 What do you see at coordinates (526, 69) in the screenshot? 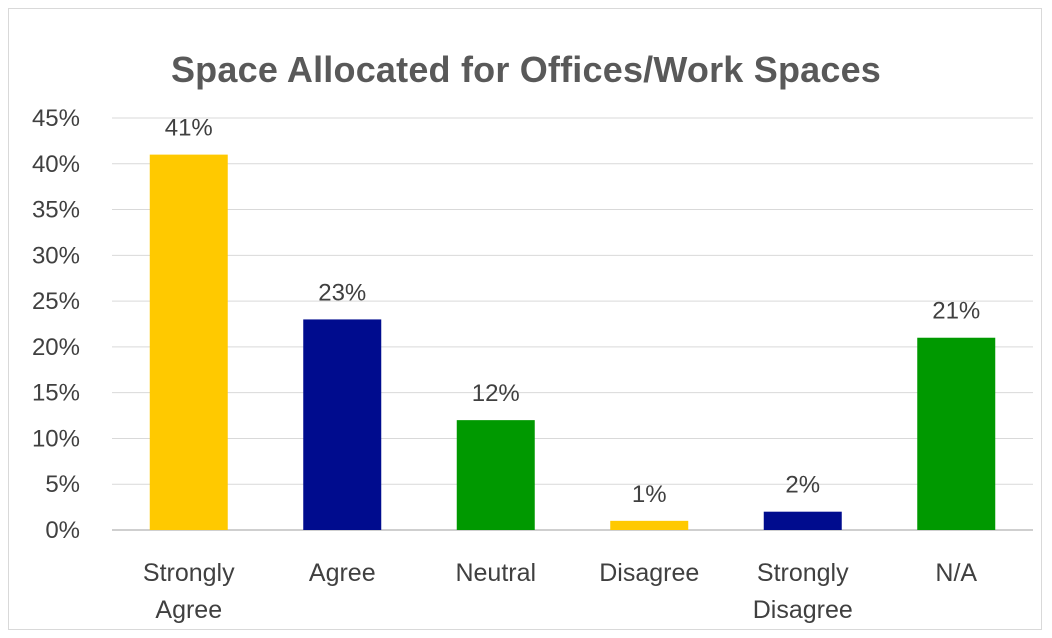
I see `chart-title: Space Allocated for Offices/Work Spaces` at bounding box center [526, 69].